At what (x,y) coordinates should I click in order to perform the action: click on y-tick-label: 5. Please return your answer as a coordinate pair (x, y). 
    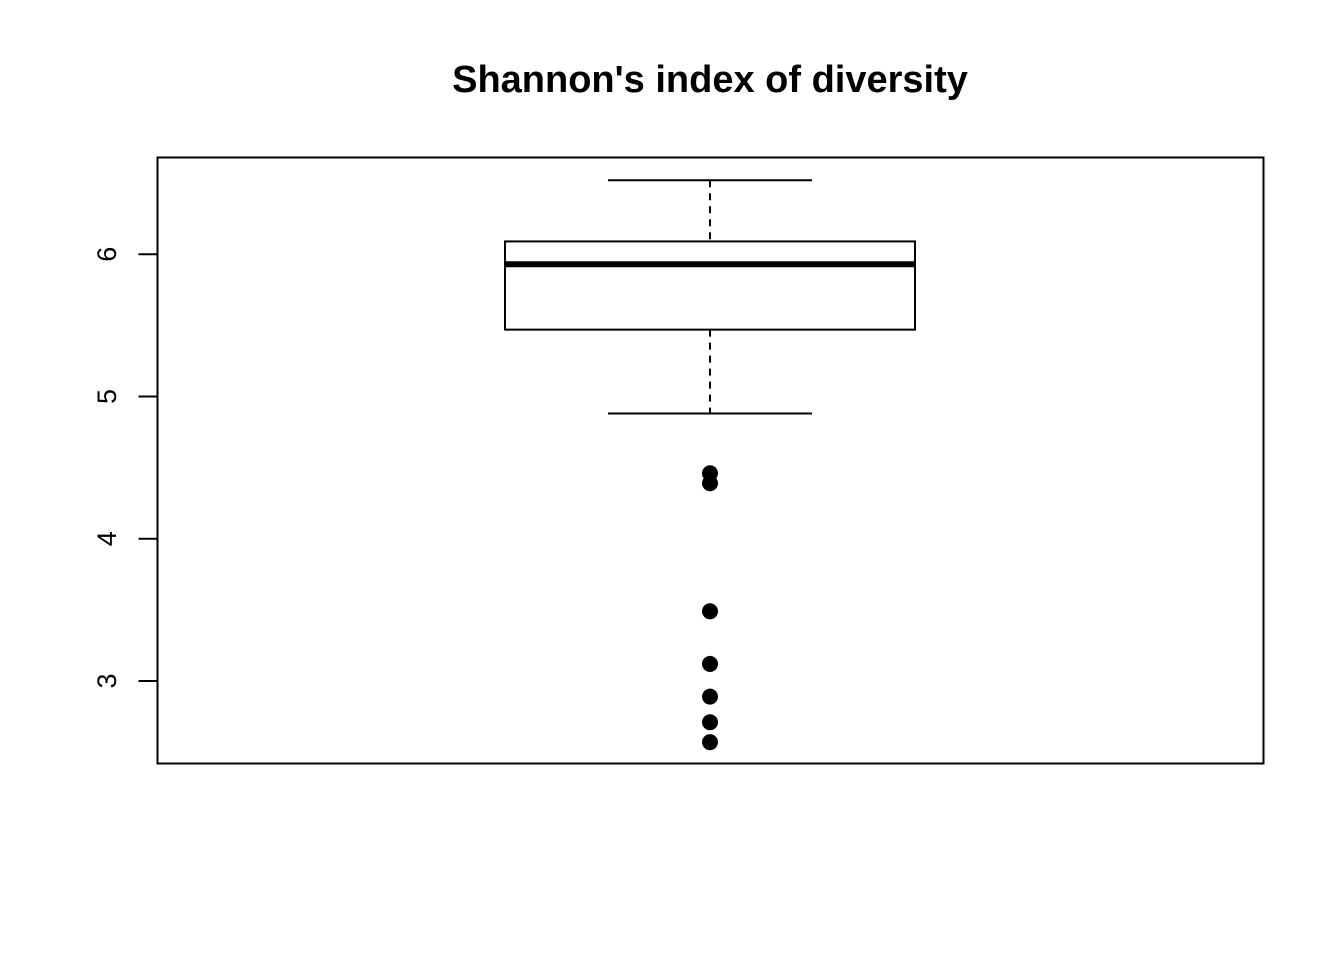
    Looking at the image, I should click on (107, 396).